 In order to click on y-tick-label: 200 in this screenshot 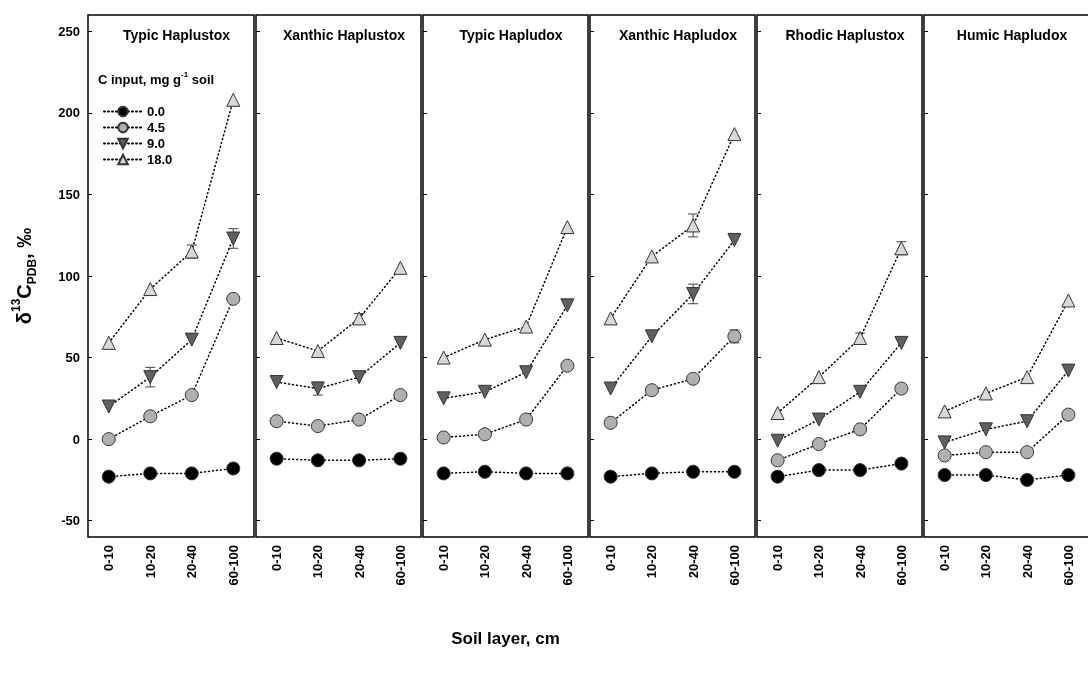, I will do `click(69, 113)`.